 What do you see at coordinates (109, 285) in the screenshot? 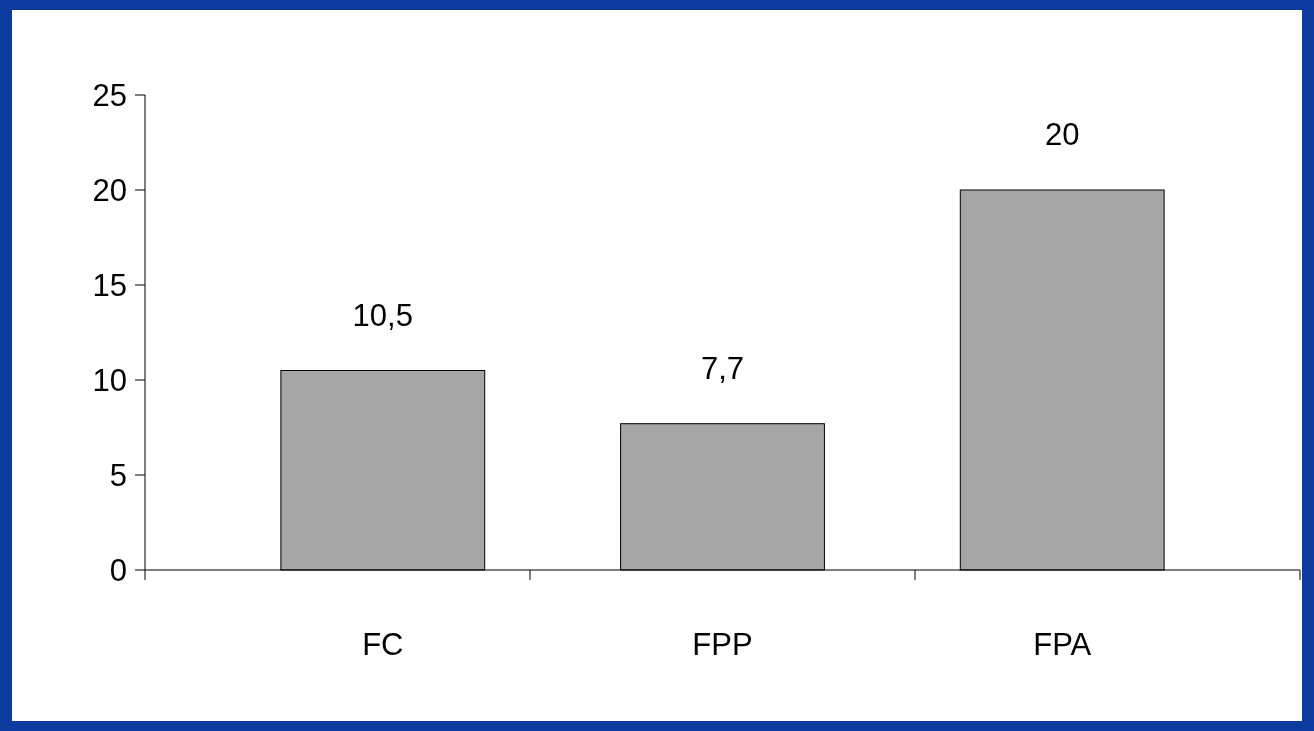
I see `y-tick-label: 15` at bounding box center [109, 285].